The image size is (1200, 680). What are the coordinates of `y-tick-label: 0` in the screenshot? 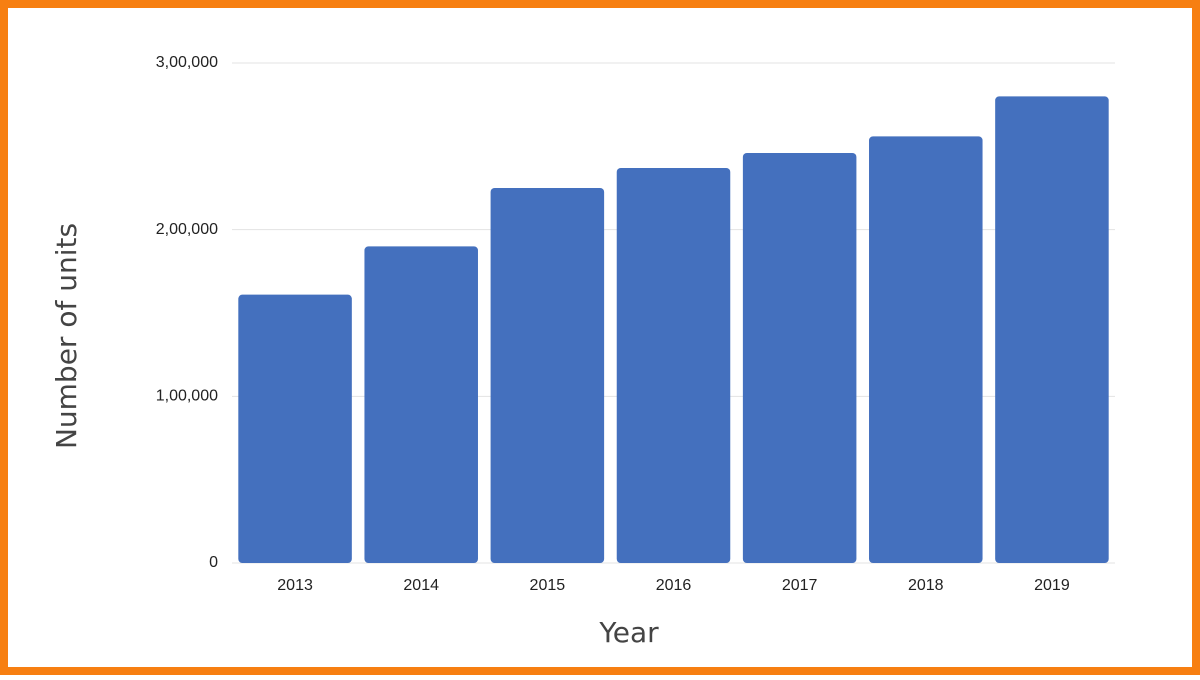 It's located at (213, 562).